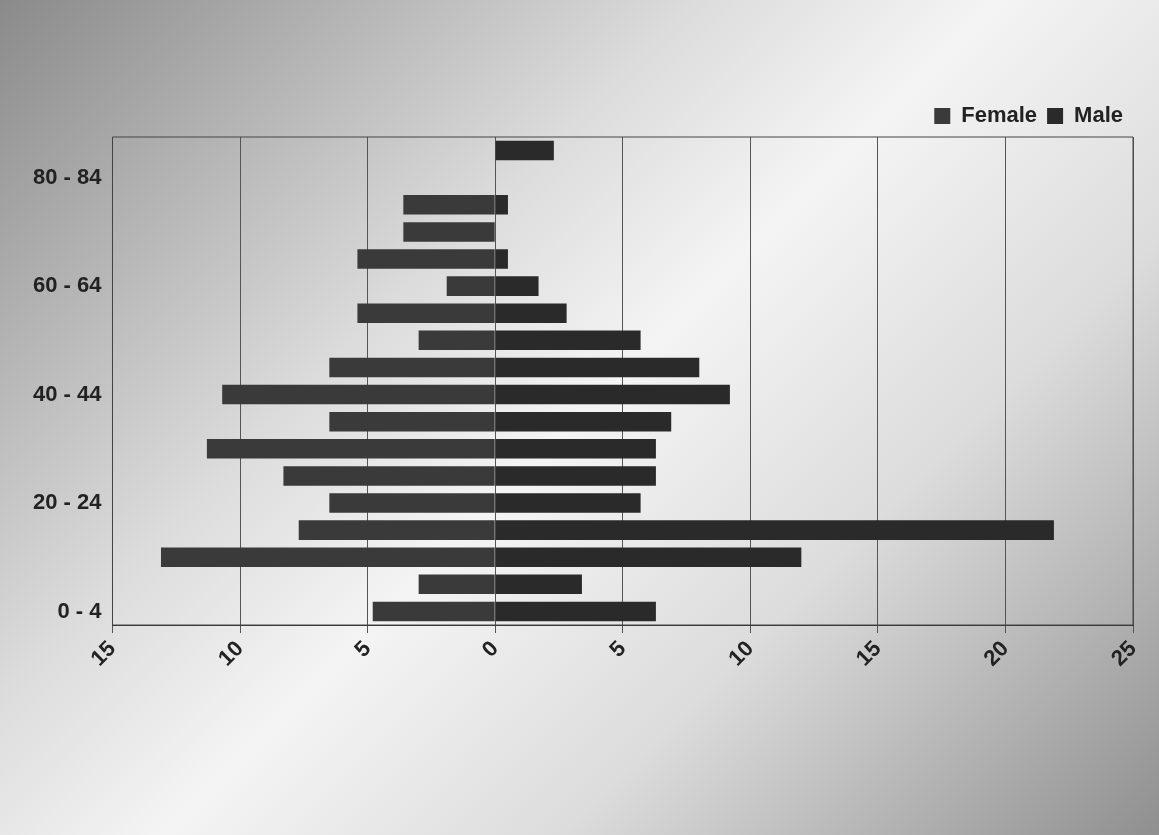  I want to click on y-tick-label: 60 - 64, so click(67, 285).